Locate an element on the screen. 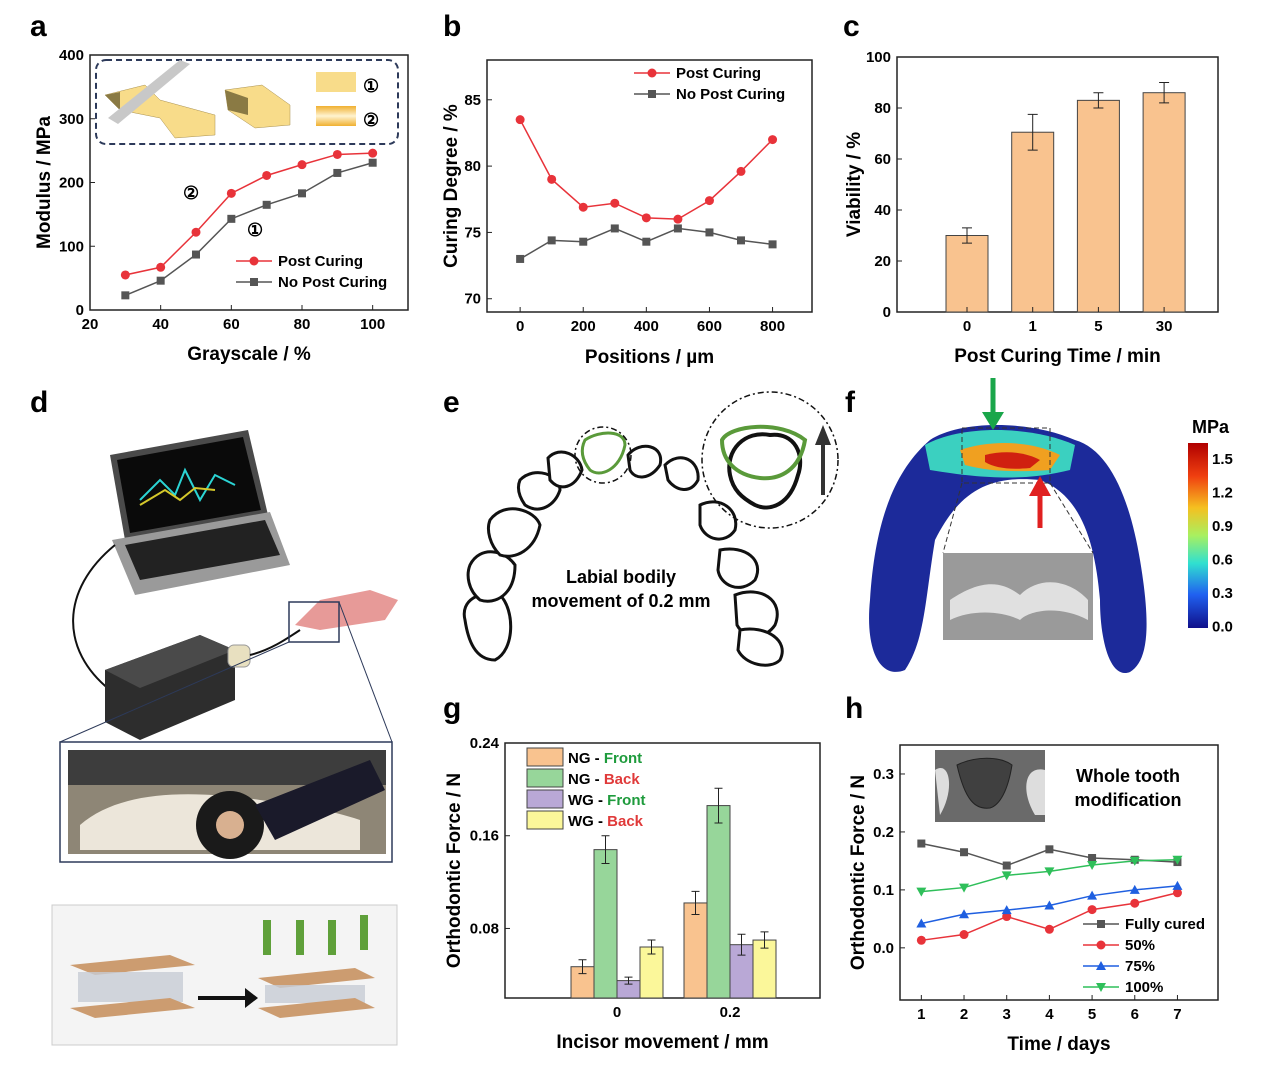 This screenshot has height=1070, width=1271. legend-label: No Post Curing is located at coordinates (730, 94).